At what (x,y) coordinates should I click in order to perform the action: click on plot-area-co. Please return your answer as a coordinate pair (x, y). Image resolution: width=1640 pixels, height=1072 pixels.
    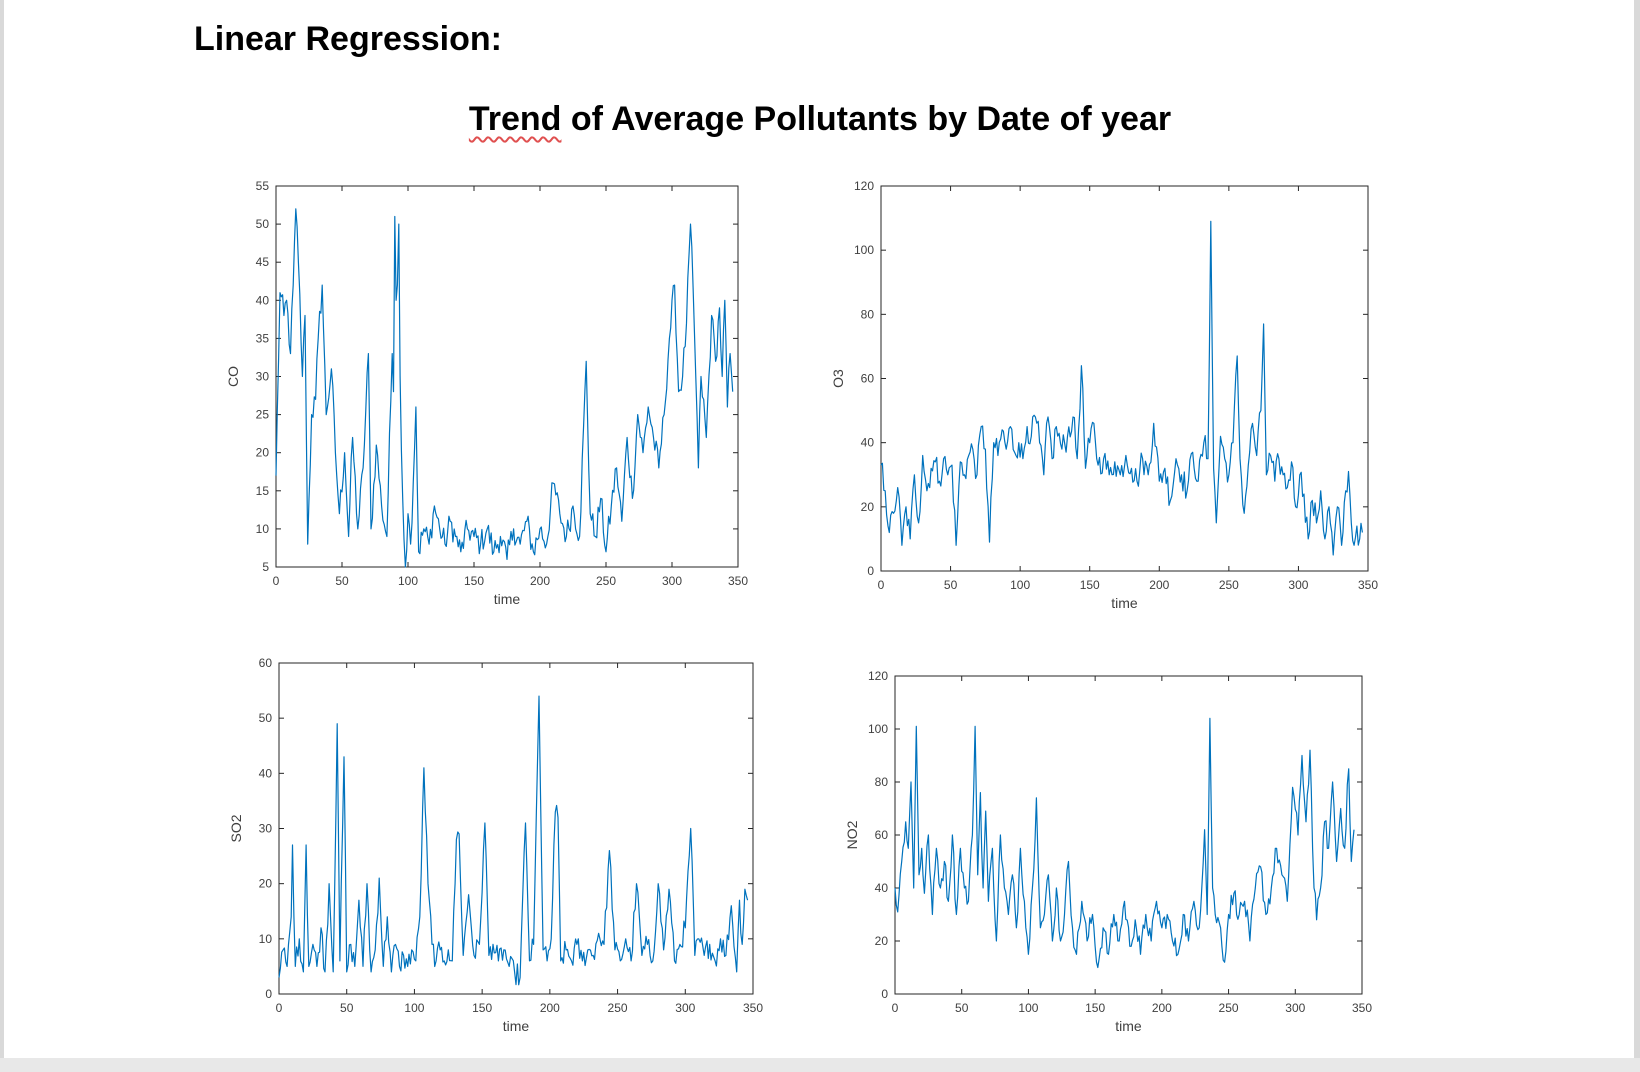
    Looking at the image, I should click on (507, 376).